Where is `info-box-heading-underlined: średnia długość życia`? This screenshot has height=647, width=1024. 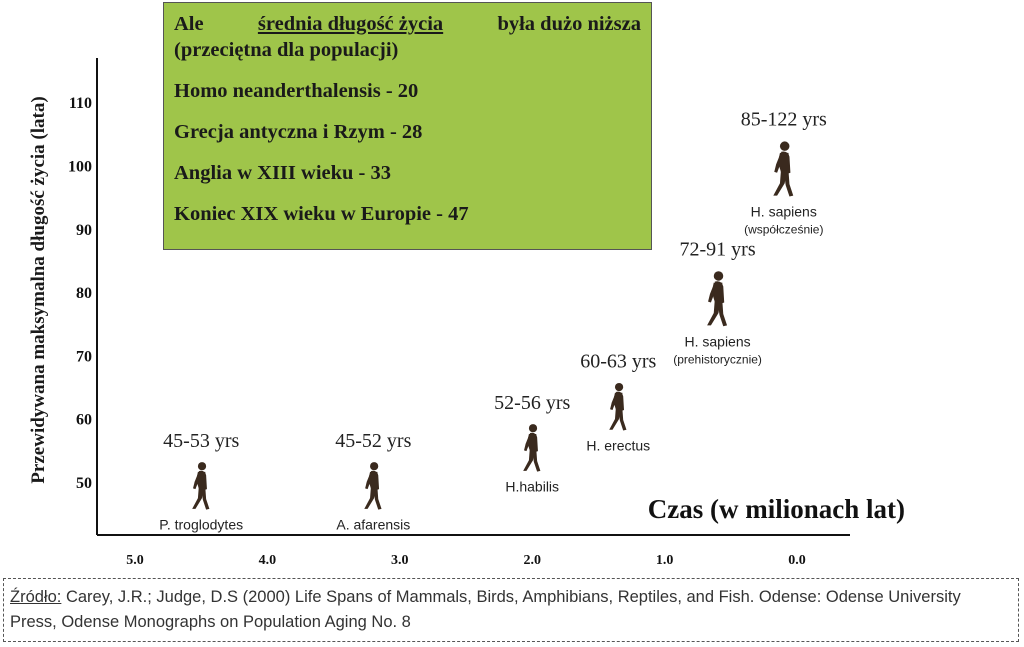 info-box-heading-underlined: średnia długość życia is located at coordinates (350, 24).